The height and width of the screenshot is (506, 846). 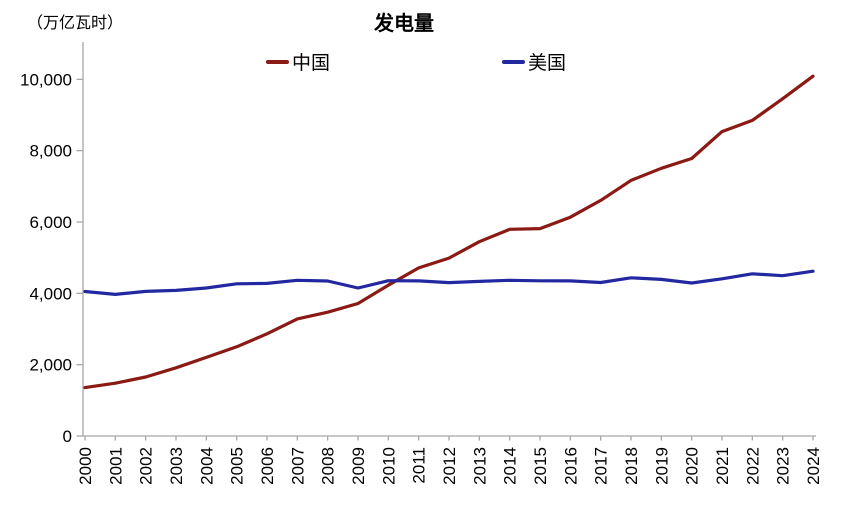 I want to click on china-line-swatch-icon, so click(x=277, y=61).